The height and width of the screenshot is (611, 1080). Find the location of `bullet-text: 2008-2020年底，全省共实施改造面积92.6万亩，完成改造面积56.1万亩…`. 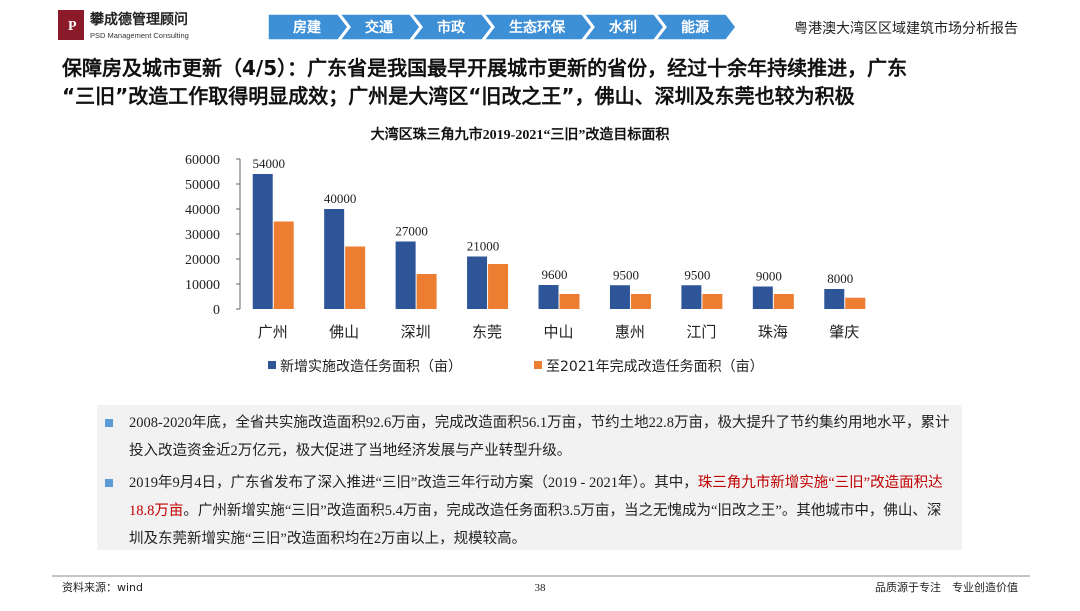

bullet-text: 2008-2020年底，全省共实施改造面积92.6万亩，完成改造面积56.1万亩… is located at coordinates (539, 437).